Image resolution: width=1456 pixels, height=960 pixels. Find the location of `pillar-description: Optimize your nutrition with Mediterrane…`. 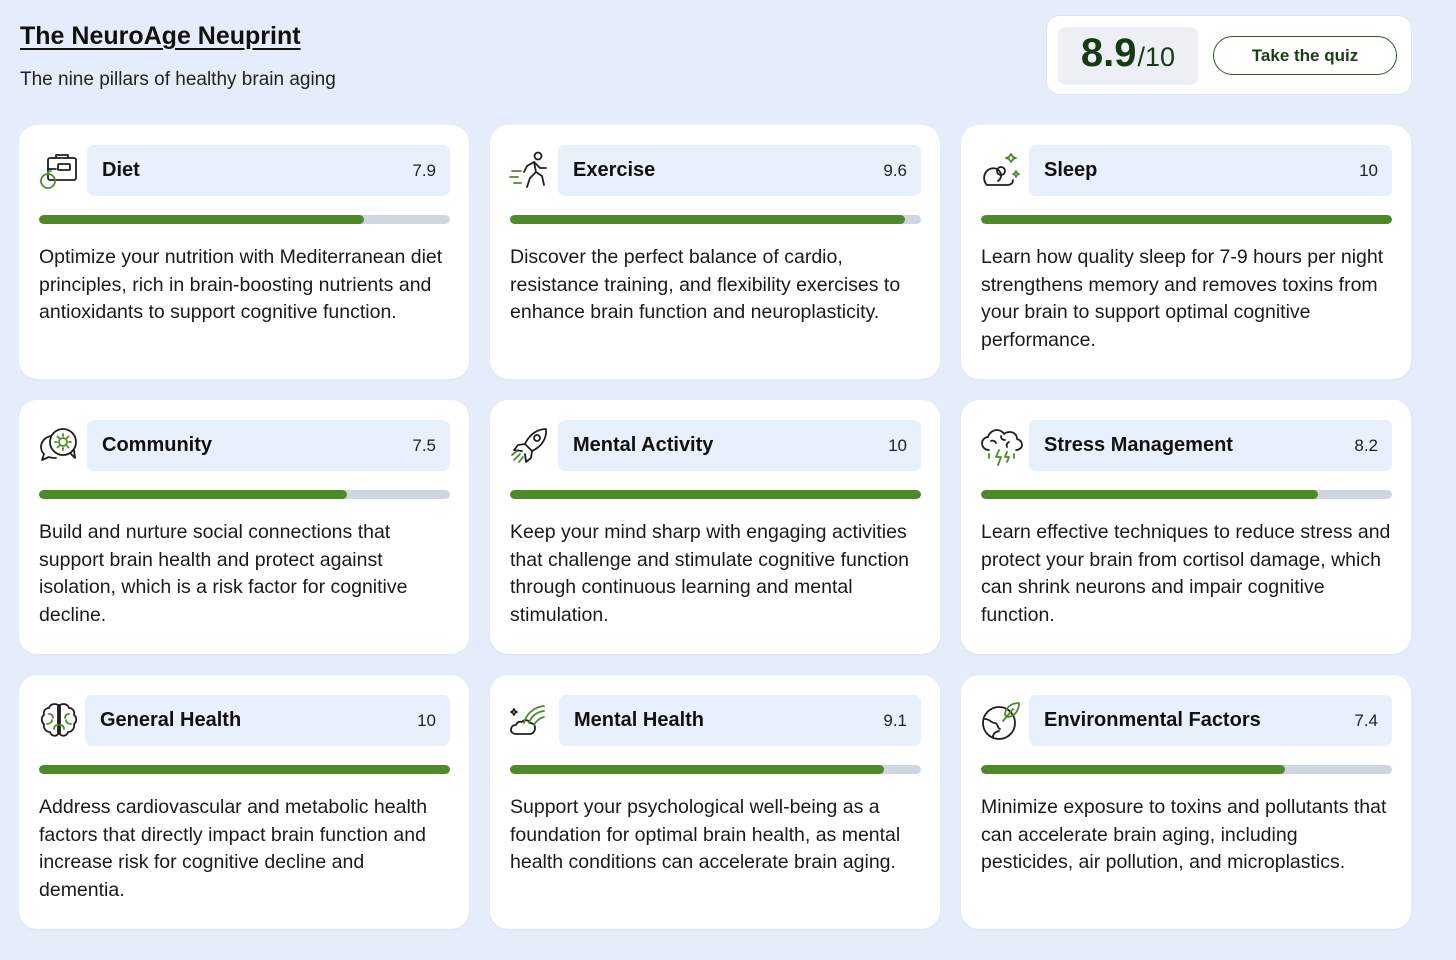

pillar-description: Optimize your nutrition with Mediterrane… is located at coordinates (241, 284).